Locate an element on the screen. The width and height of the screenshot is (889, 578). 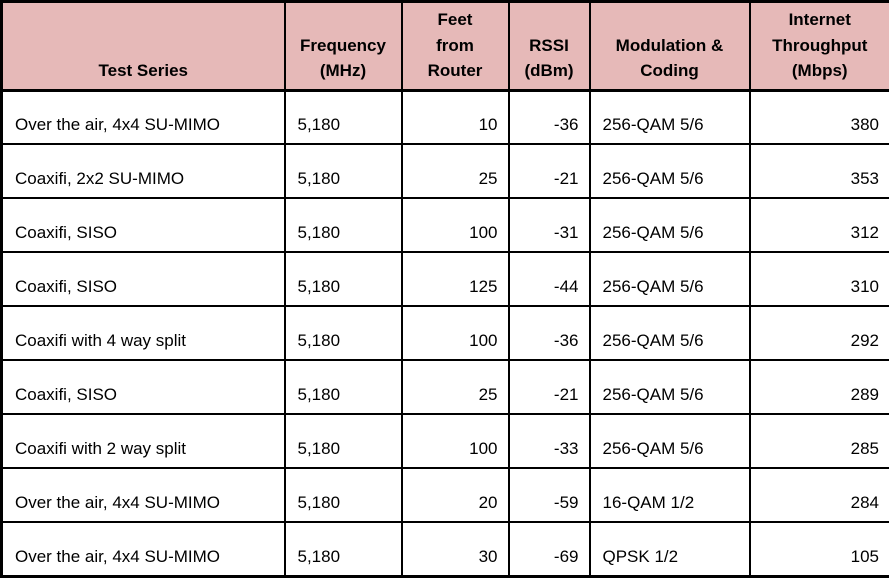
cell-test-series: Coaxifi, 2x2 SU-MIMO is located at coordinates (143, 171).